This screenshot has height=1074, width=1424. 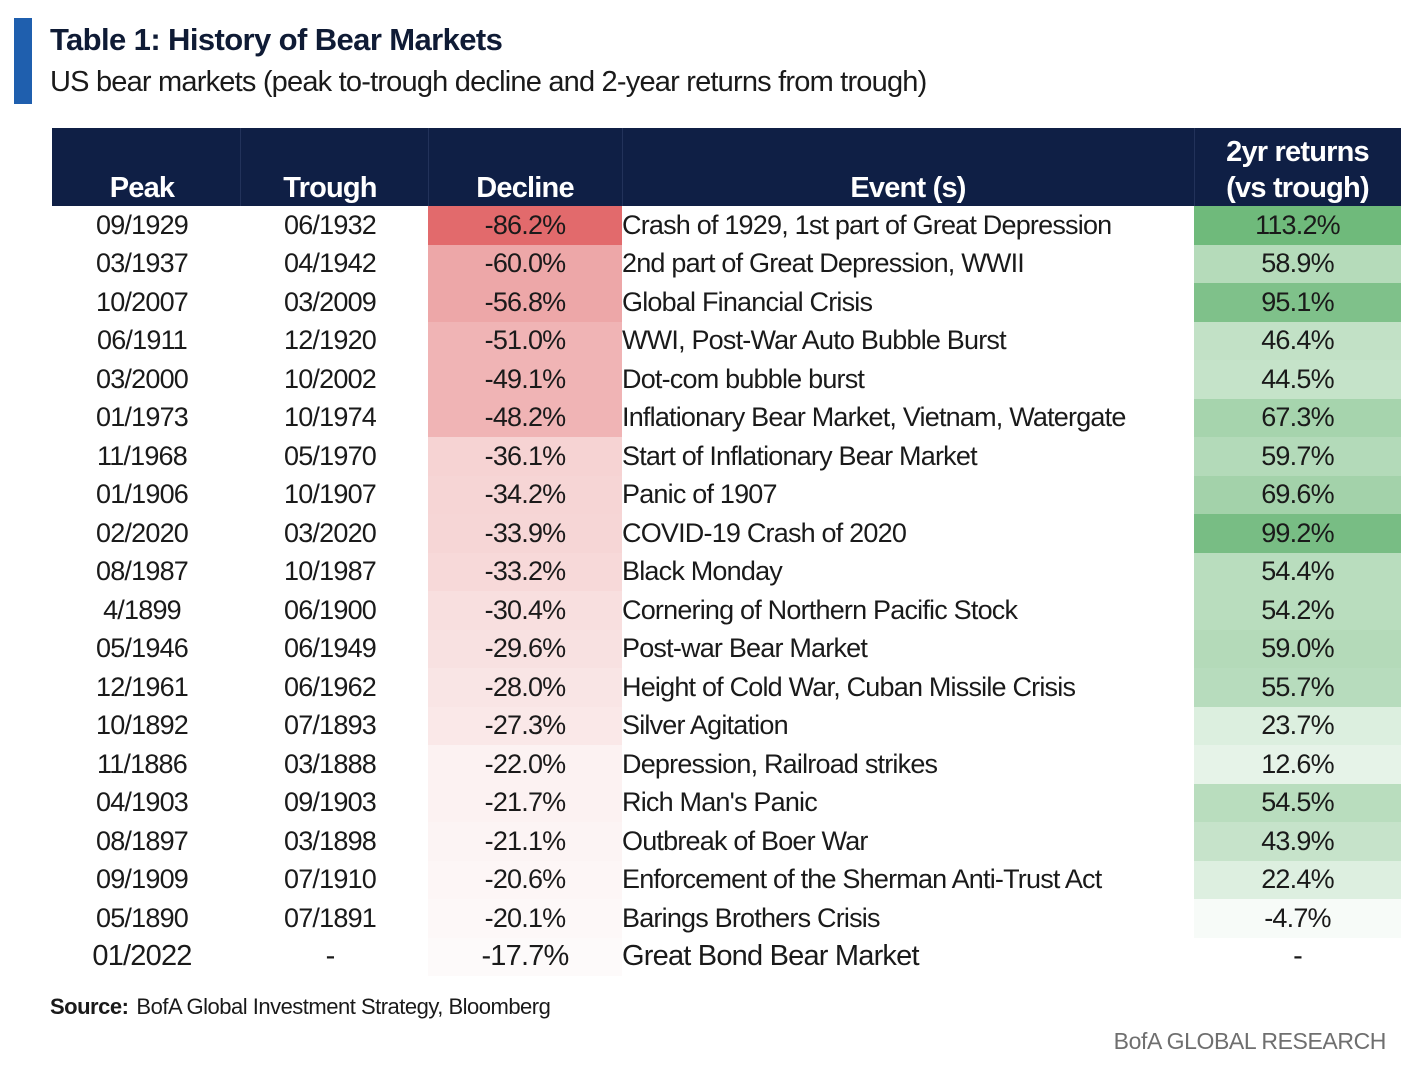 I want to click on returns-header-line1: 2yr returns, so click(x=1298, y=152).